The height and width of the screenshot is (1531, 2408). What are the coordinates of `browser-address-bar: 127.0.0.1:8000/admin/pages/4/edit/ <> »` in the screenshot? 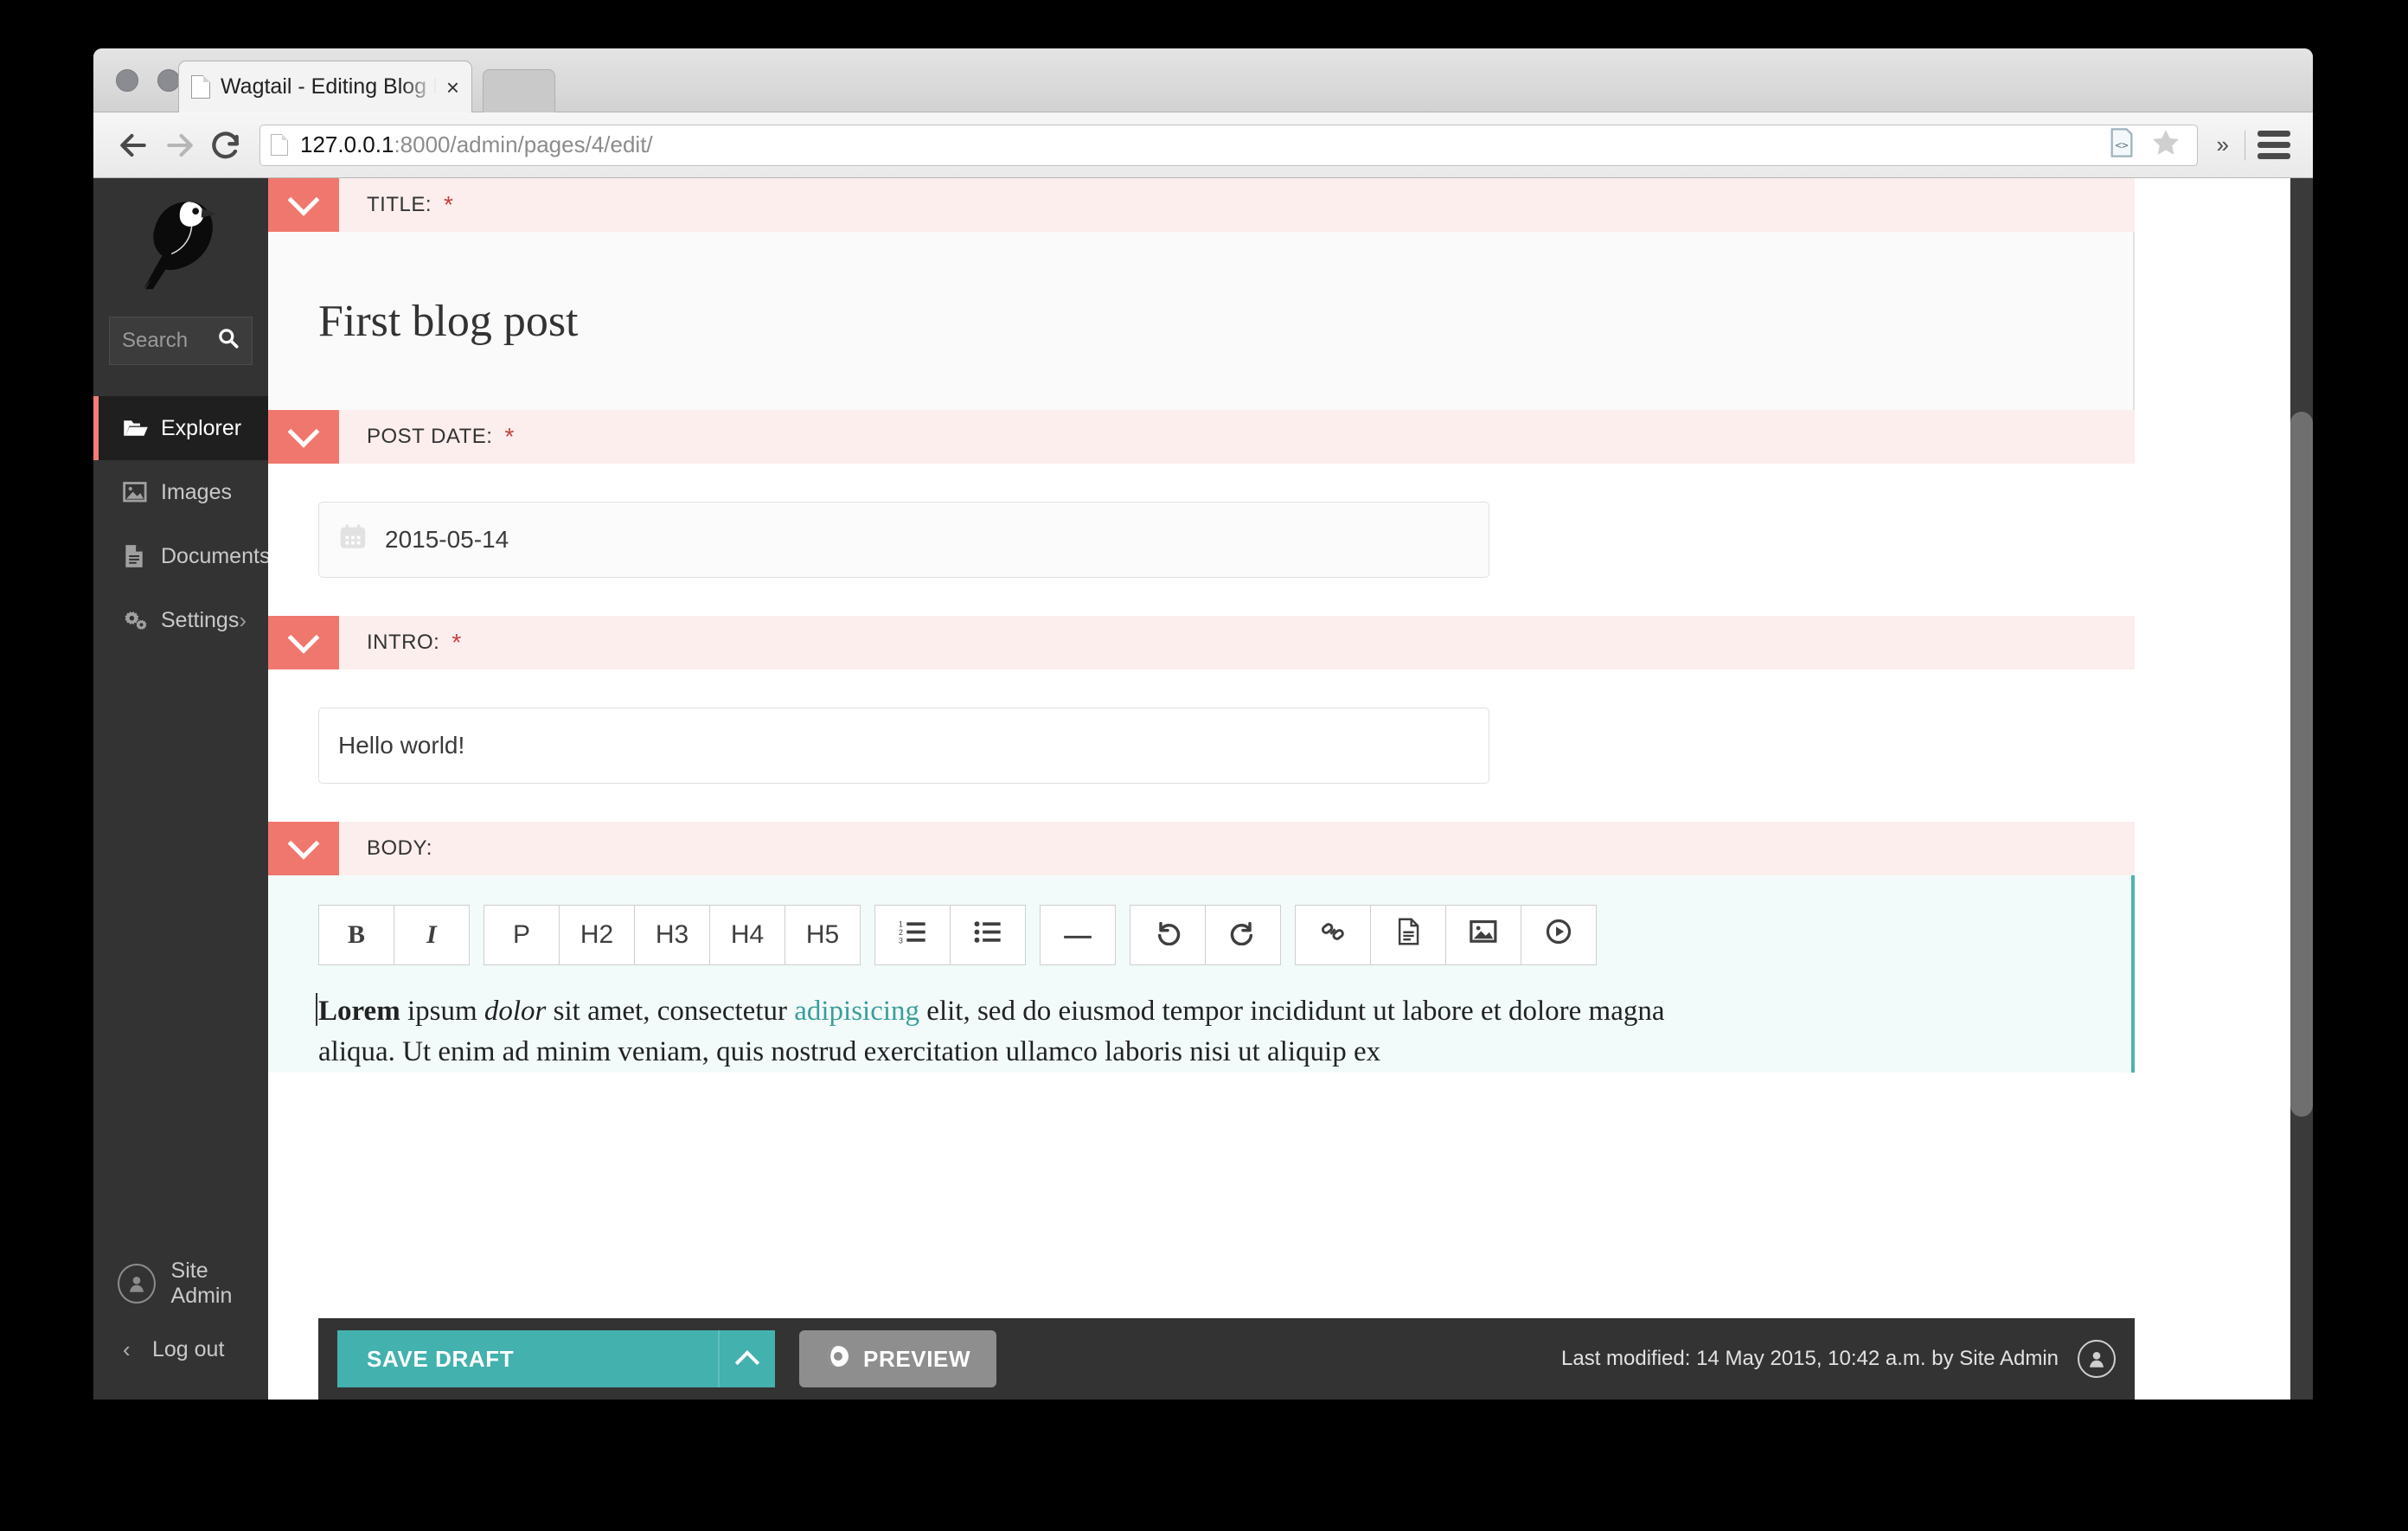 It's located at (1203, 145).